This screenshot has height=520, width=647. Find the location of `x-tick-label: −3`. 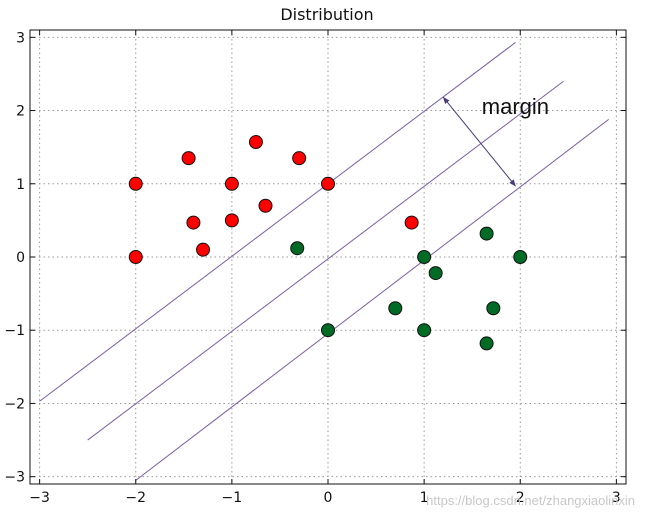

x-tick-label: −3 is located at coordinates (39, 498).